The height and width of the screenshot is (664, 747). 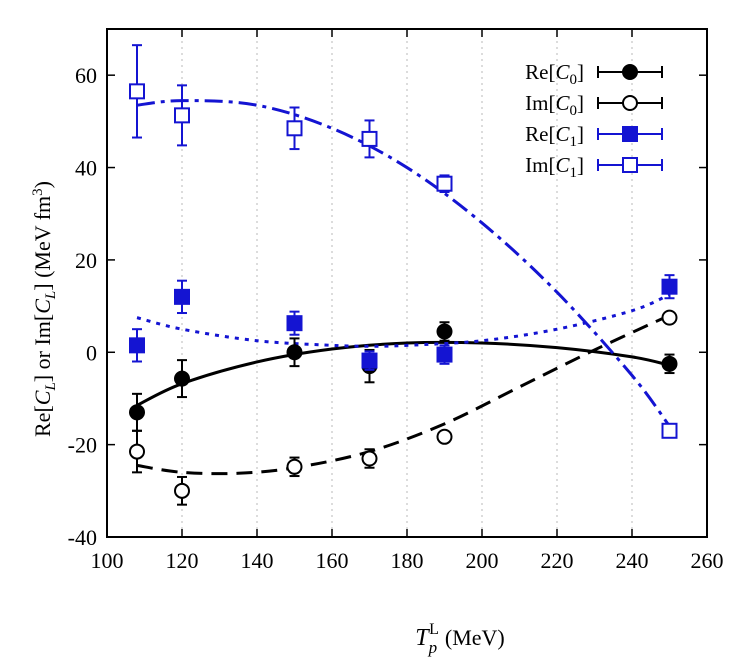 What do you see at coordinates (630, 134) in the screenshot?
I see `legend-marker-re-c1-` at bounding box center [630, 134].